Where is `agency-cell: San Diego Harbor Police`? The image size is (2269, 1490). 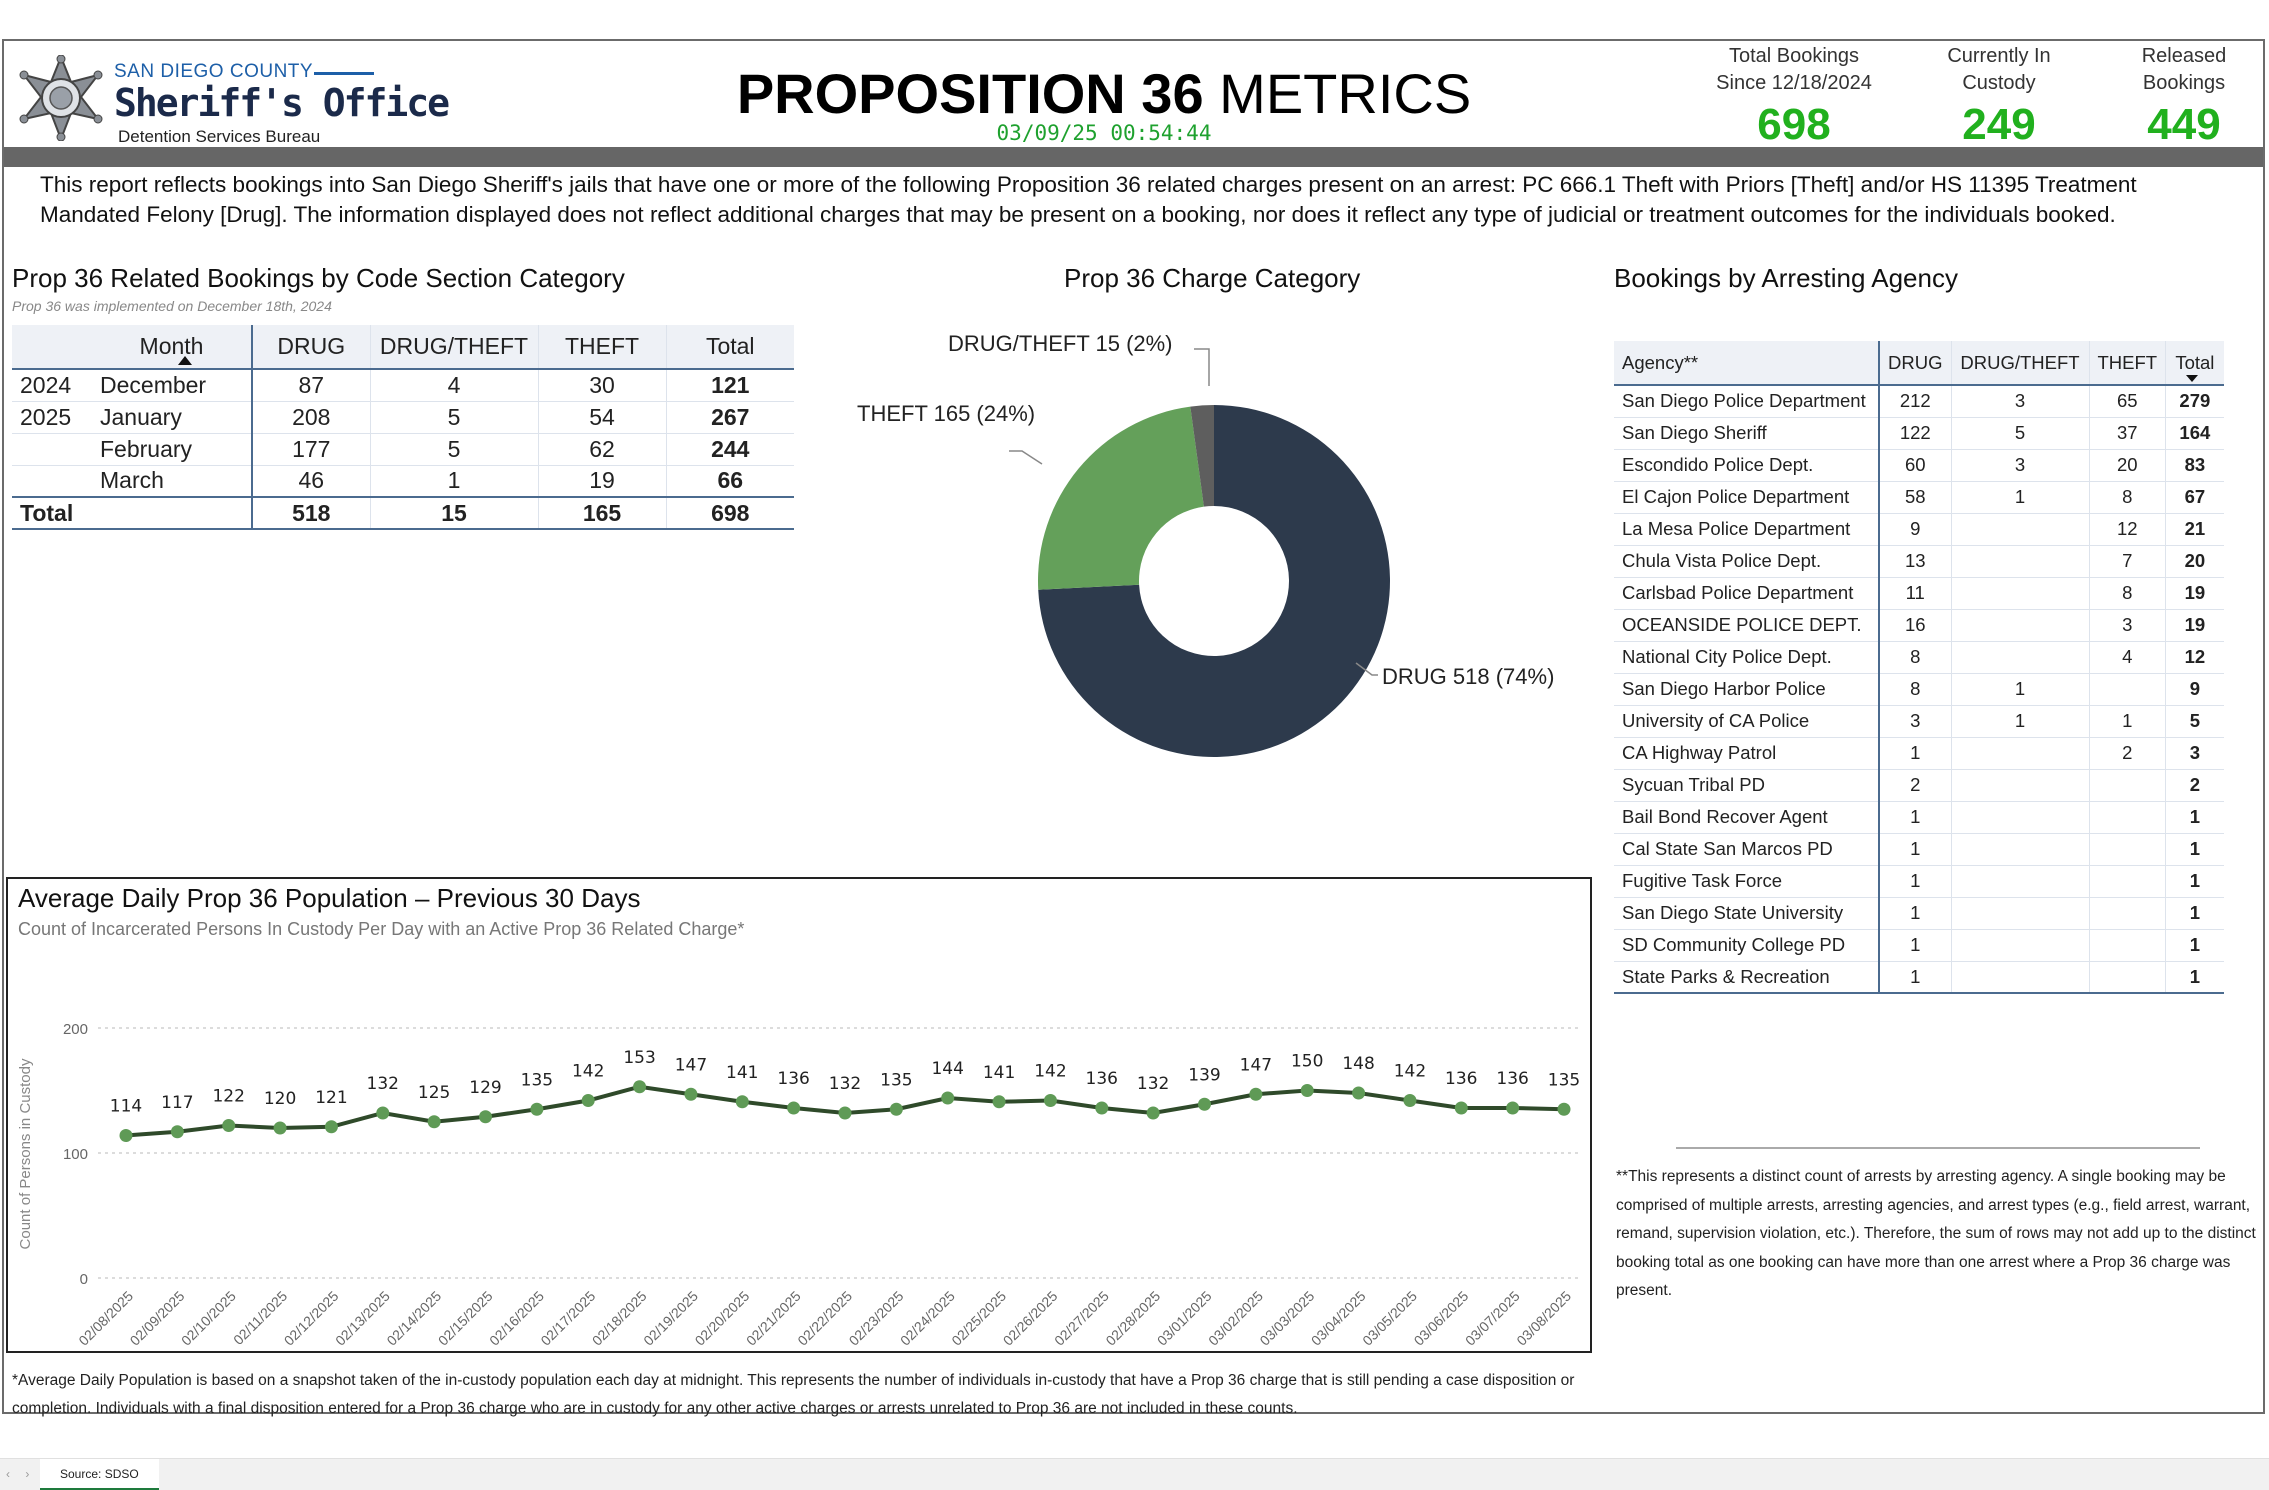
agency-cell: San Diego Harbor Police is located at coordinates (1747, 689).